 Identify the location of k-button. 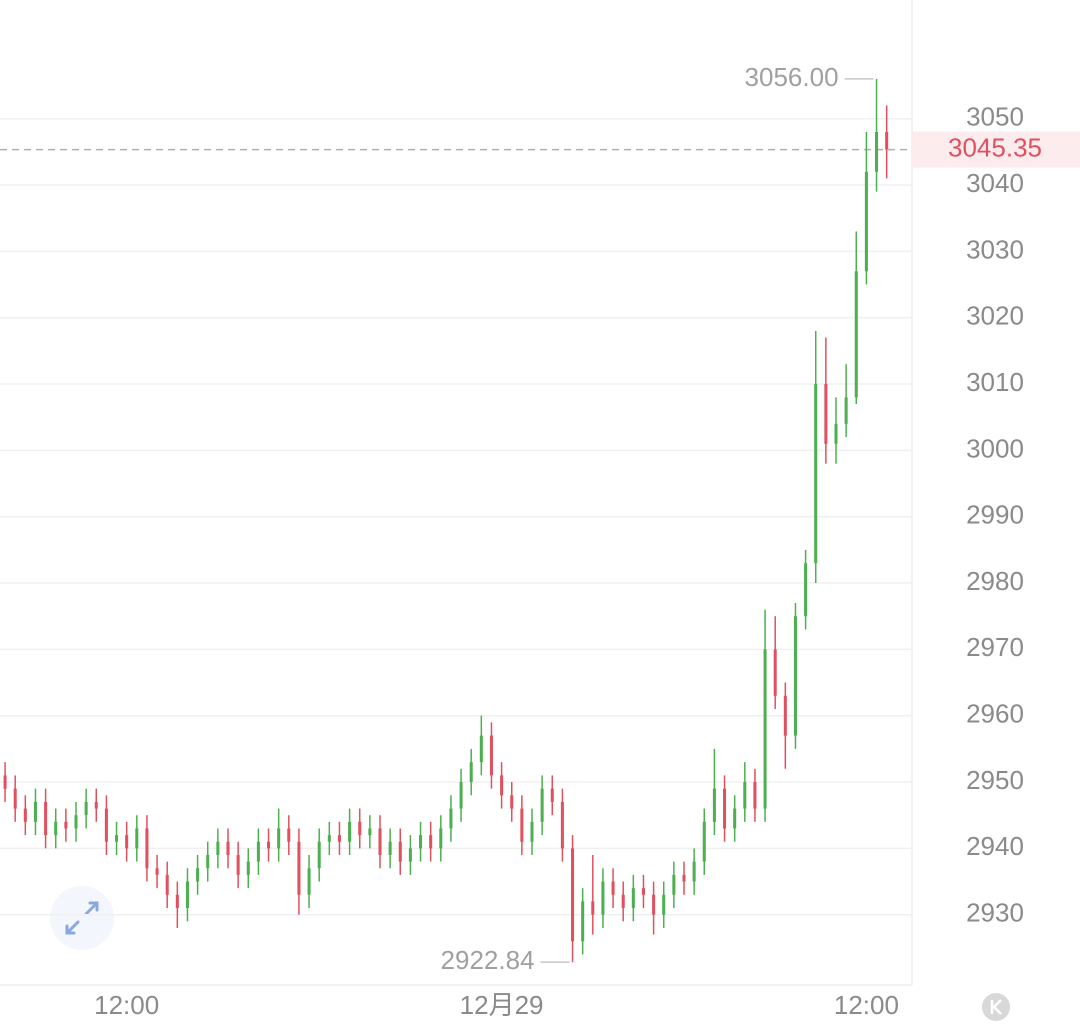
(996, 1007).